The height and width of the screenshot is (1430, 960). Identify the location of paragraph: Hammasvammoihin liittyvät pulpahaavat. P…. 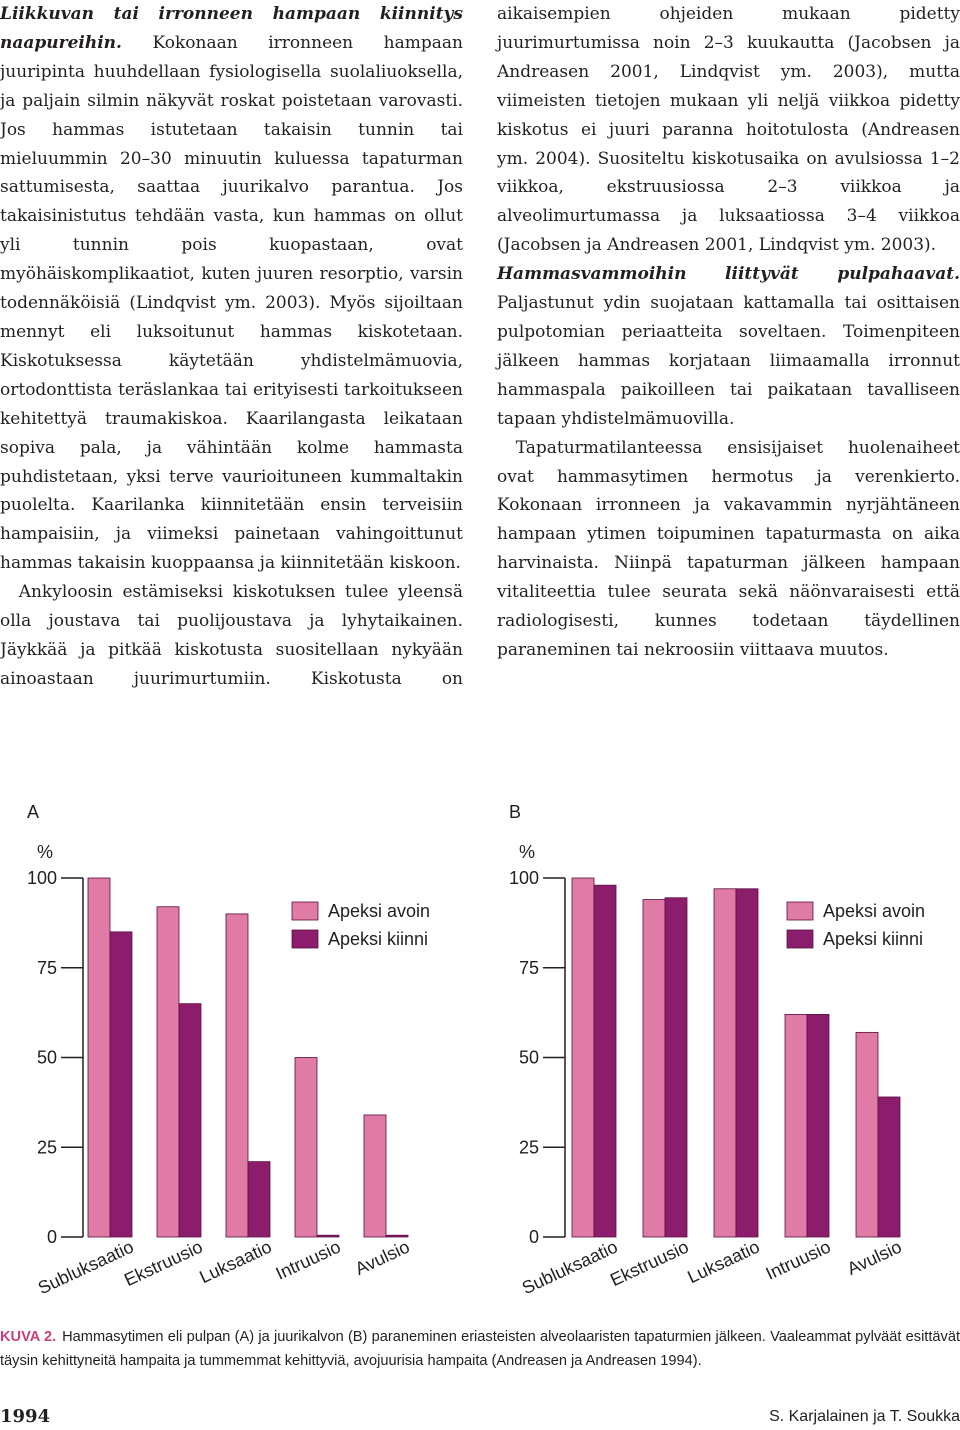
(728, 346).